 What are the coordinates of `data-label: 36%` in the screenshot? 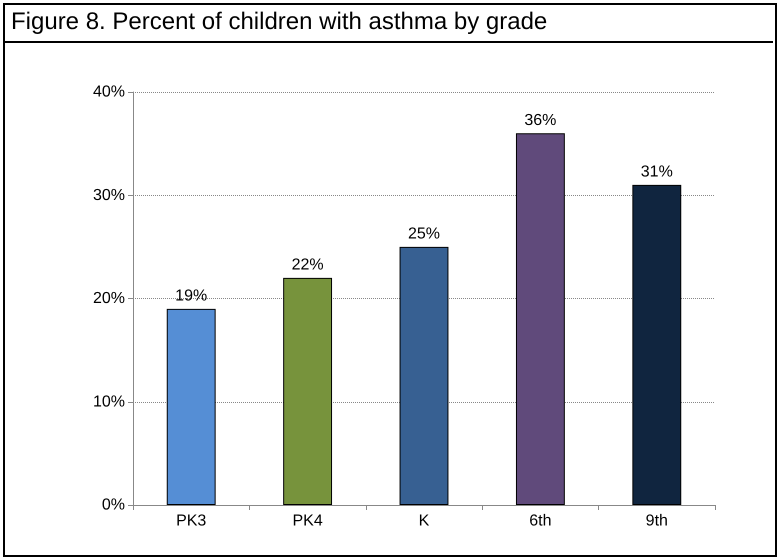 It's located at (540, 120).